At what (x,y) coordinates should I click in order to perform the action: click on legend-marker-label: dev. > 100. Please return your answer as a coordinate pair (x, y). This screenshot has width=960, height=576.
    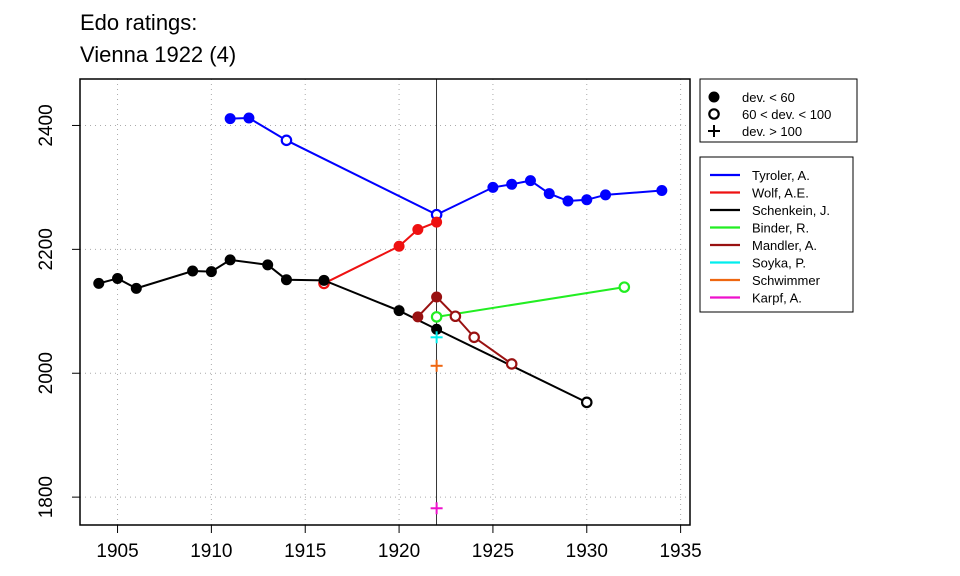
    Looking at the image, I should click on (772, 131).